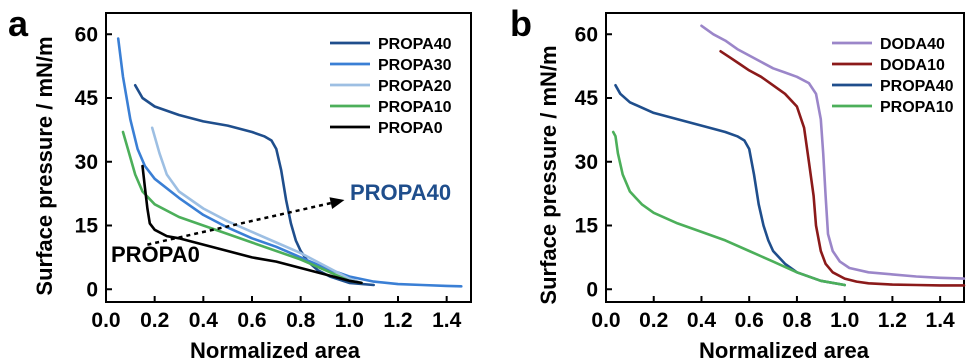  I want to click on panel-a-x-axis-title: Normalized area, so click(275, 350).